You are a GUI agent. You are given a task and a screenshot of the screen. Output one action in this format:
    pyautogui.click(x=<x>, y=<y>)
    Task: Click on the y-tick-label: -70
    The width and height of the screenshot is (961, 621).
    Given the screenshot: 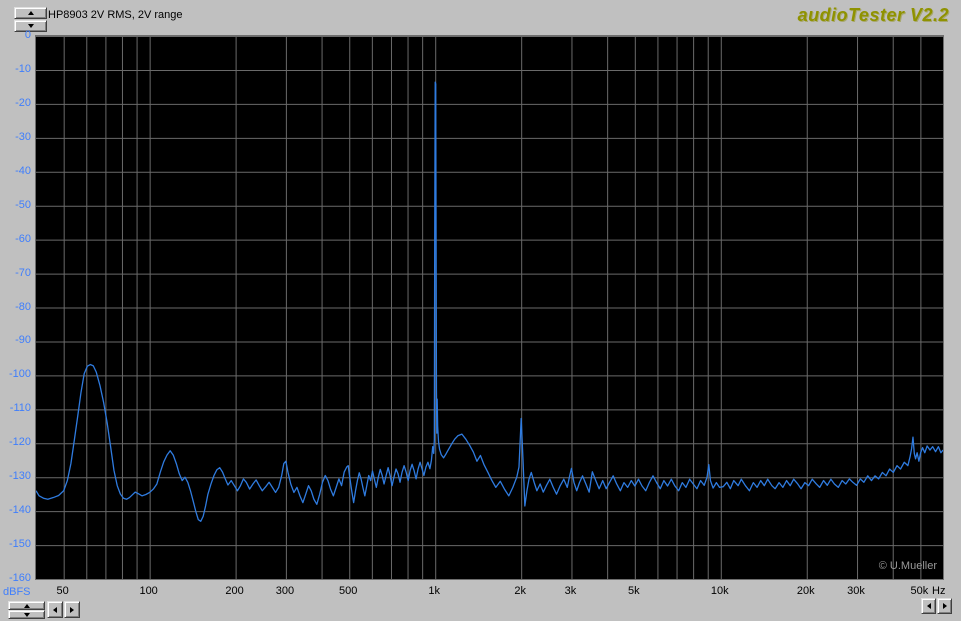 What is the action you would take?
    pyautogui.click(x=23, y=272)
    